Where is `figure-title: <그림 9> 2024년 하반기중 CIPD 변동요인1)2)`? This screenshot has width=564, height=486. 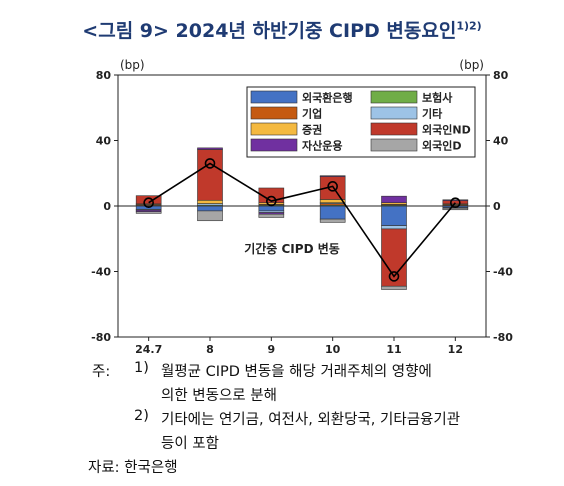
figure-title: <그림 9> 2024년 하반기중 CIPD 변동요인1)2) is located at coordinates (282, 29).